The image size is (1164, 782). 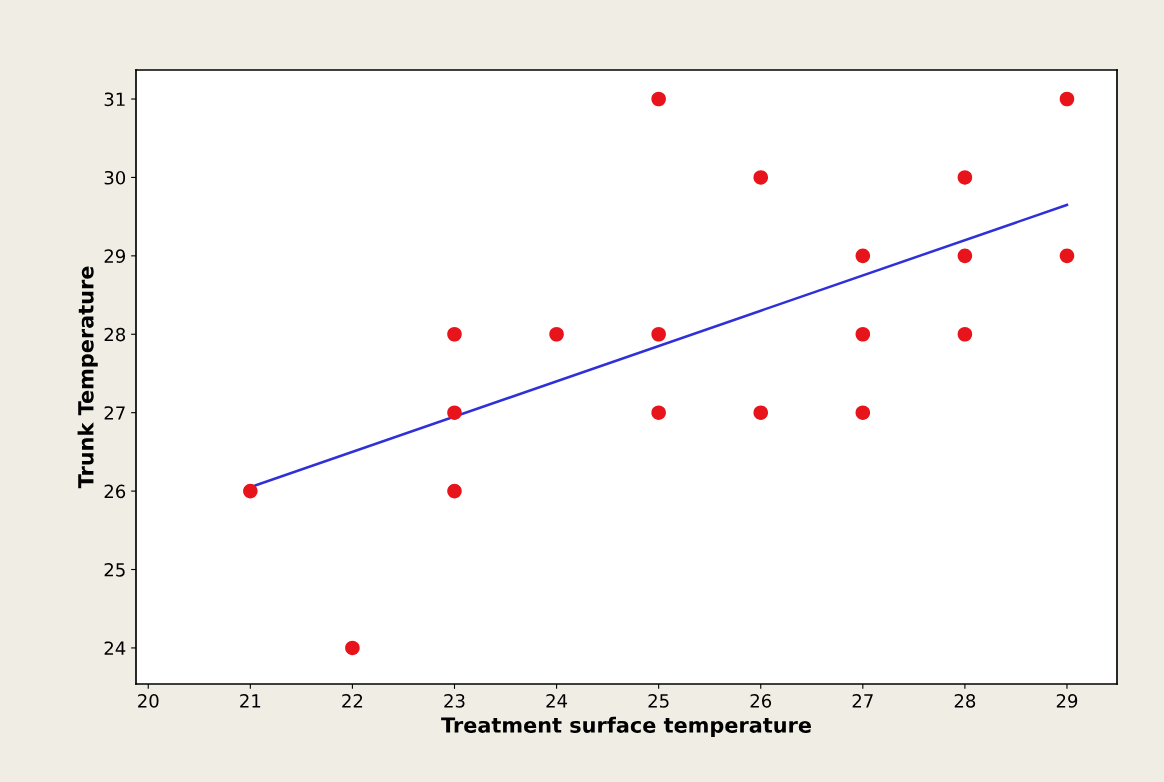 What do you see at coordinates (626, 726) in the screenshot?
I see `x-axis-title: Treatment surface temperature` at bounding box center [626, 726].